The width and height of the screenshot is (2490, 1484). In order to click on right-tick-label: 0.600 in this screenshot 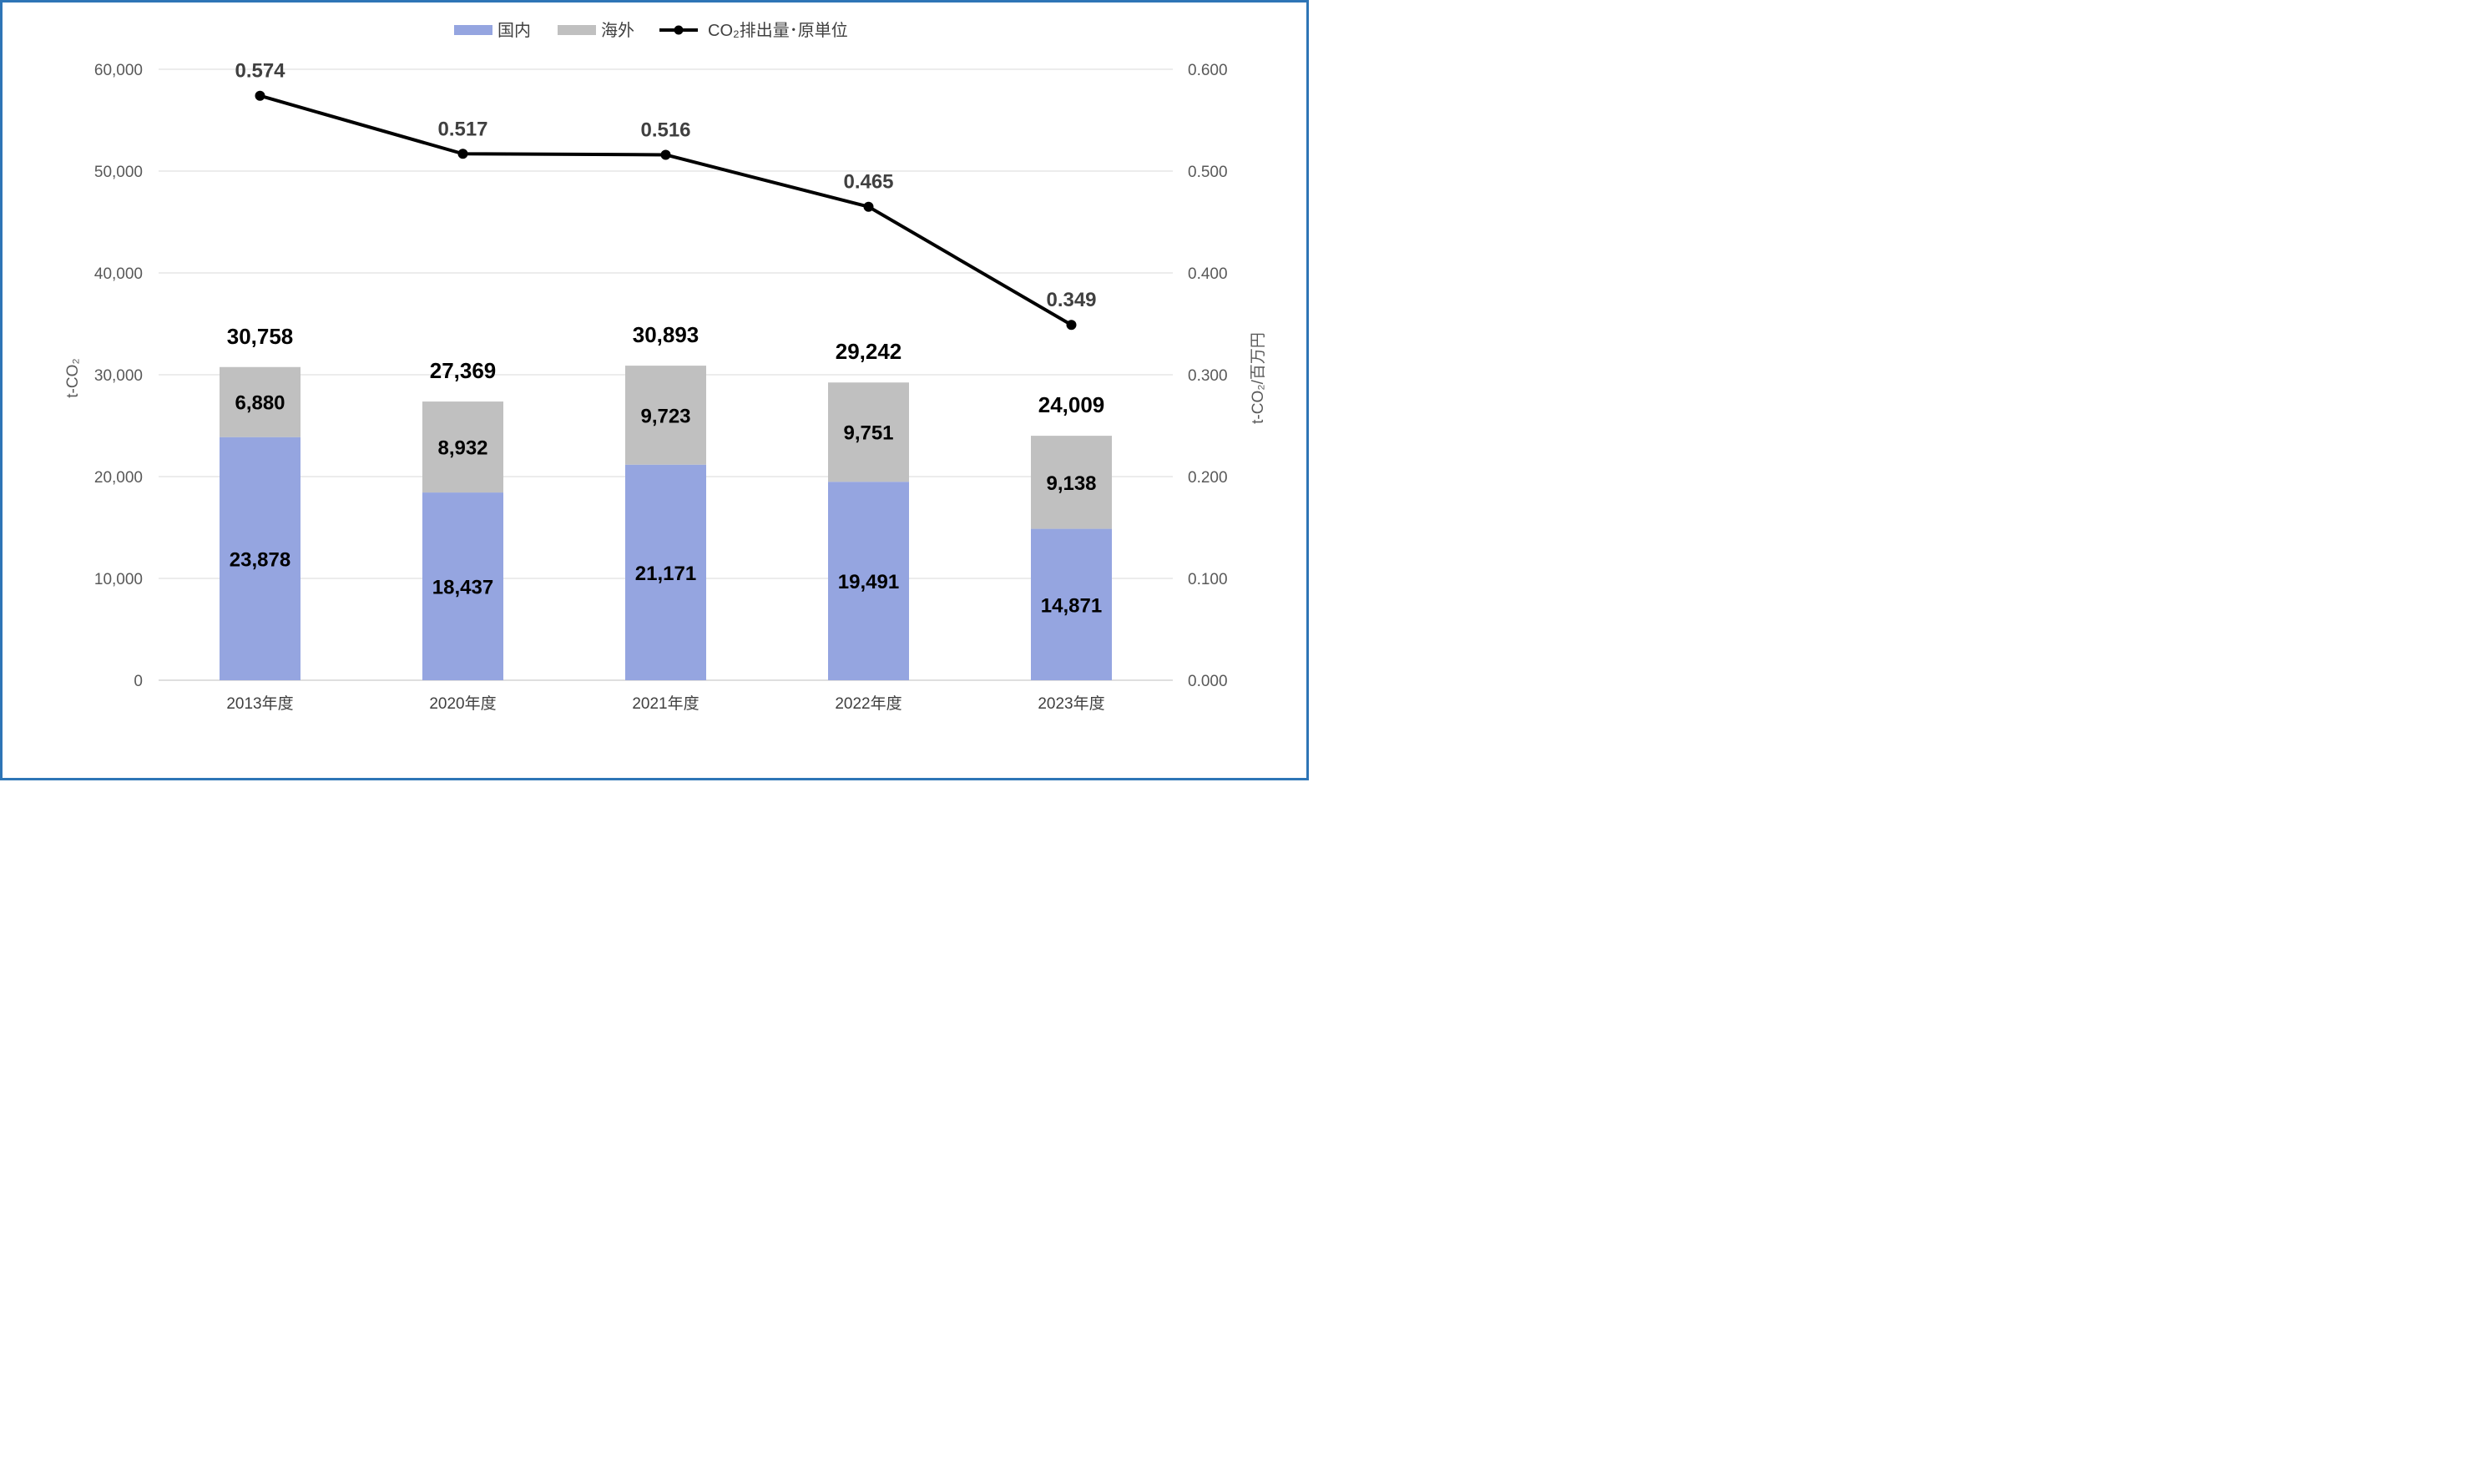, I will do `click(1208, 70)`.